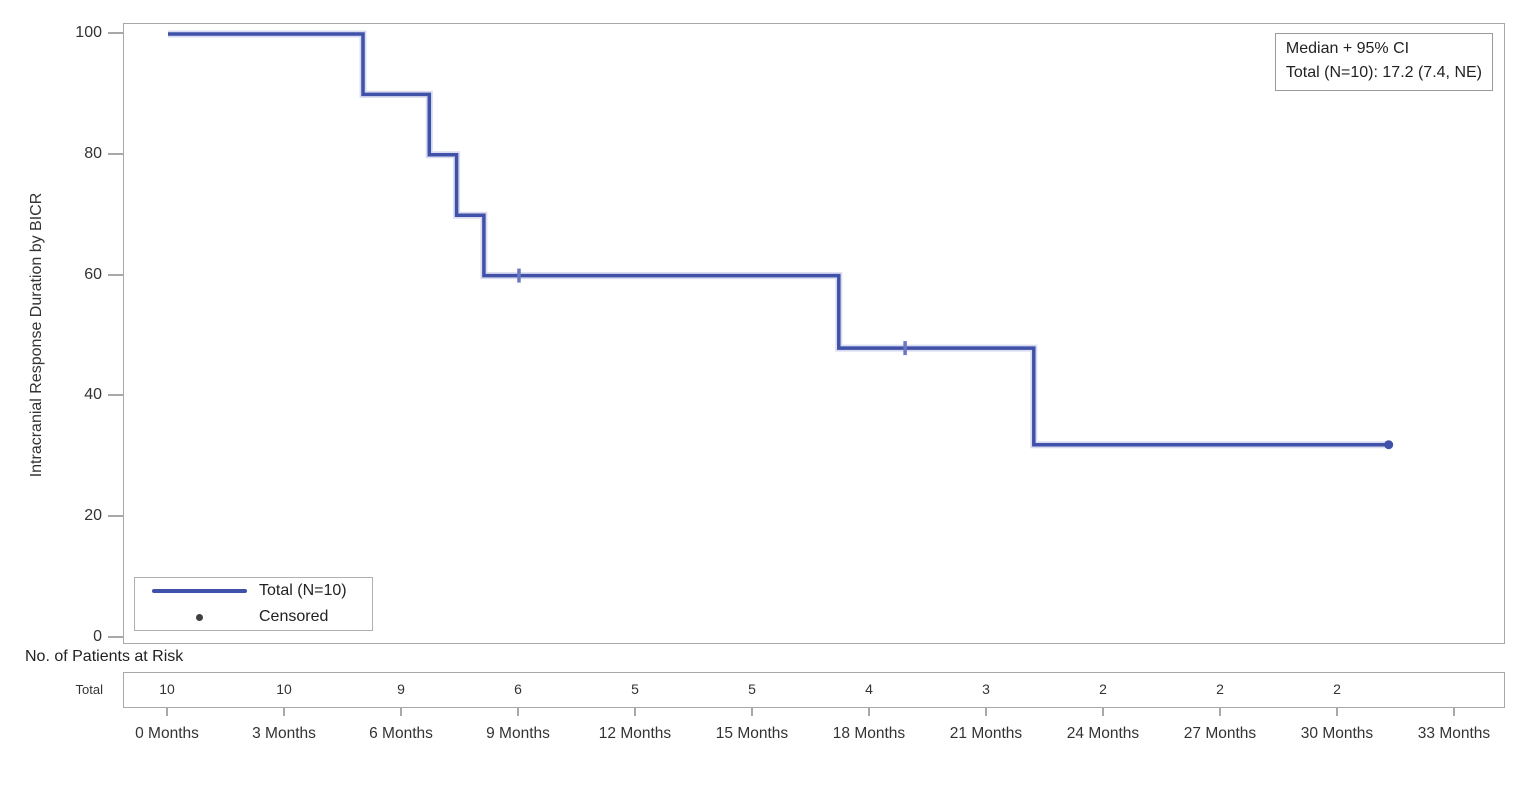 This screenshot has height=788, width=1530. What do you see at coordinates (284, 733) in the screenshot?
I see `x-axis-tick-label: 3 Months` at bounding box center [284, 733].